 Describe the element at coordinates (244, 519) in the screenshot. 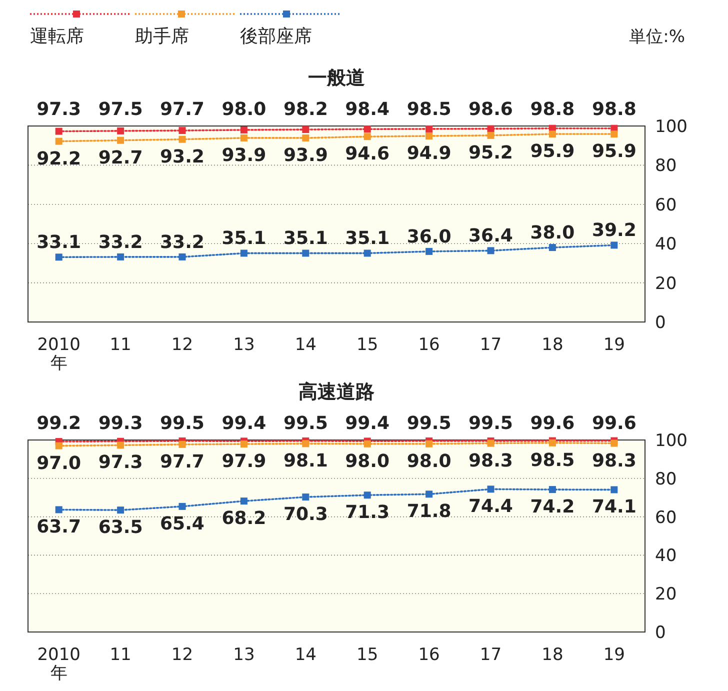

I see `data-label: 68.2` at that location.